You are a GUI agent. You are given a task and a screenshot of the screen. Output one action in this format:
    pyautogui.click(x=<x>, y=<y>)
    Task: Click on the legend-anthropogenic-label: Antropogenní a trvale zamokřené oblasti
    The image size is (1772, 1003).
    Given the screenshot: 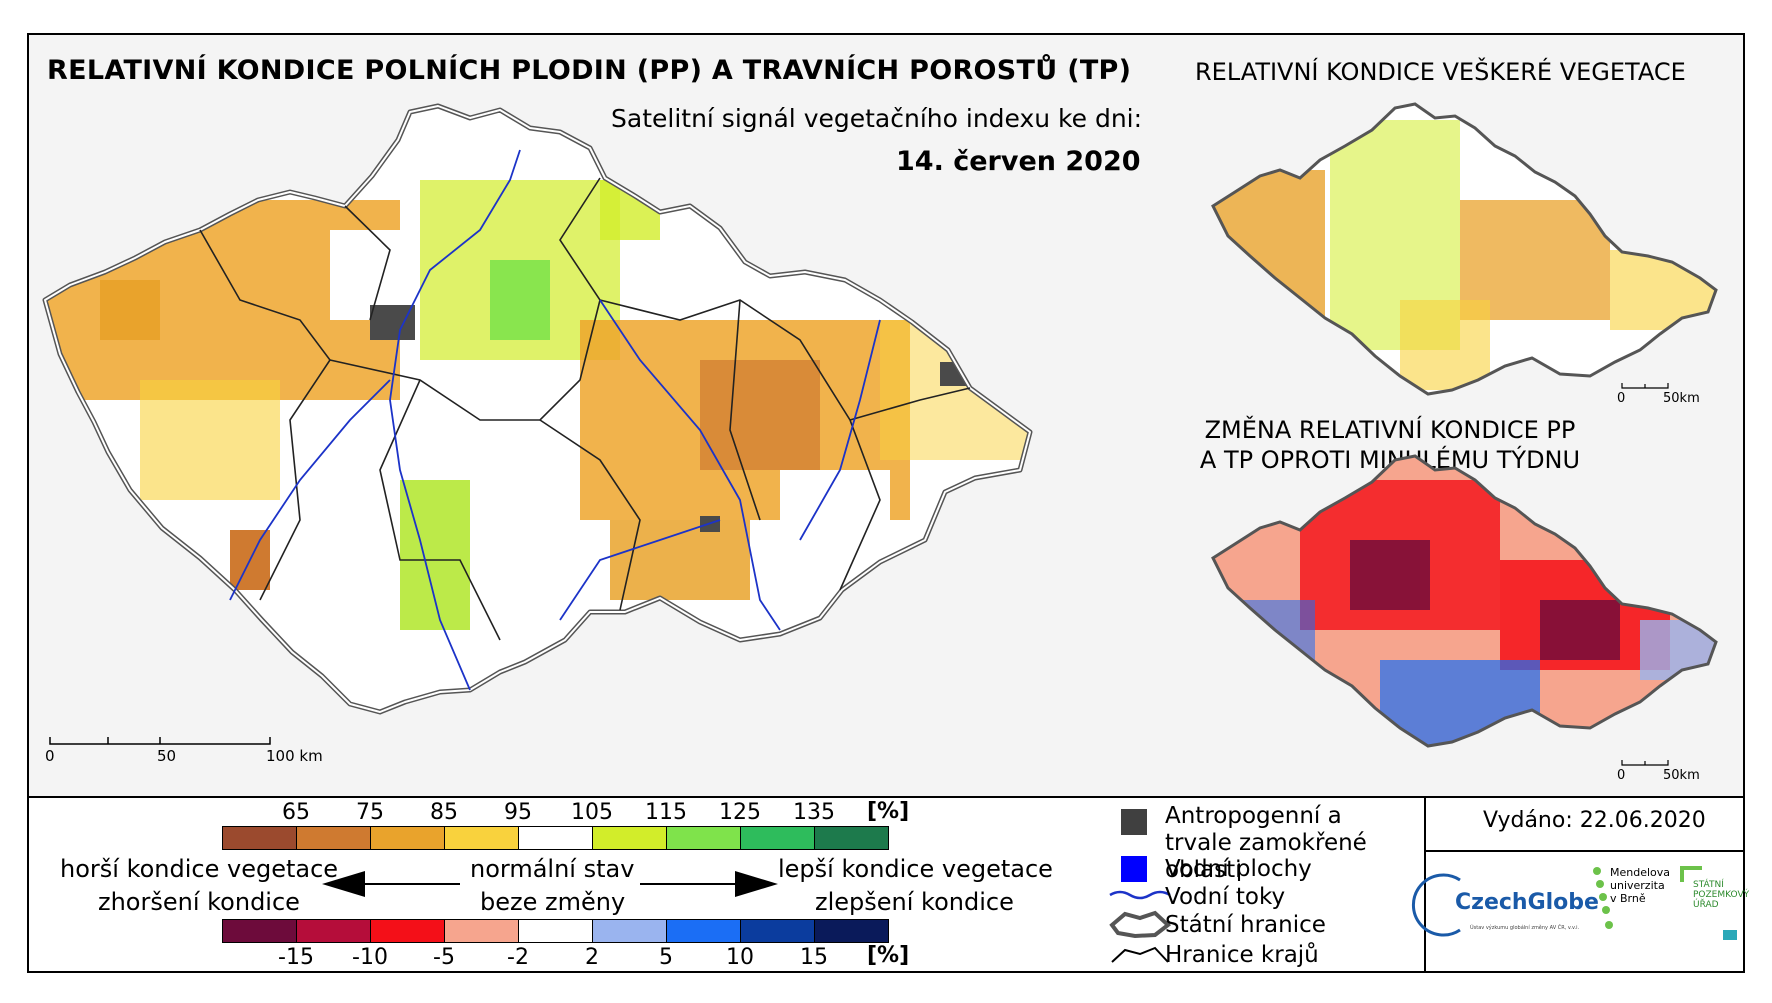 What is the action you would take?
    pyautogui.click(x=1266, y=843)
    